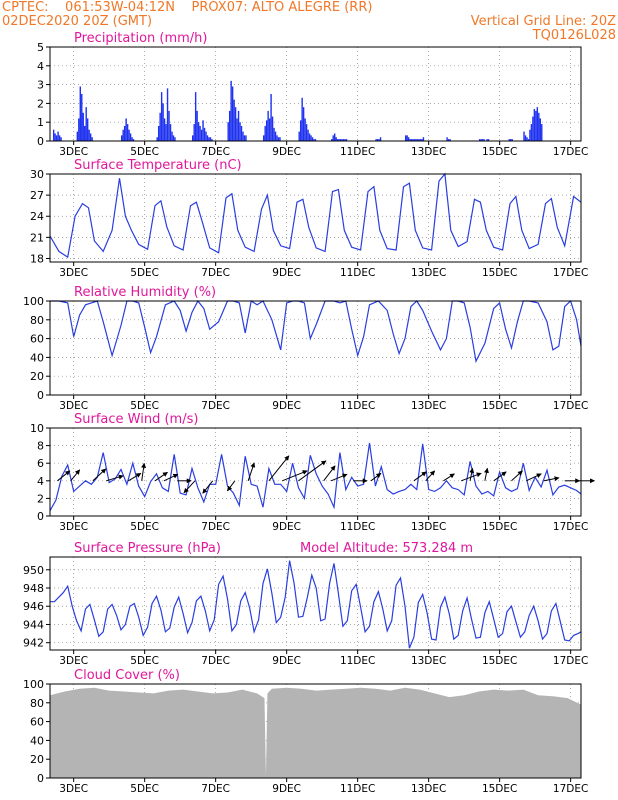 Image resolution: width=618 pixels, height=800 pixels. I want to click on y-tick-label: 60, so click(37, 722).